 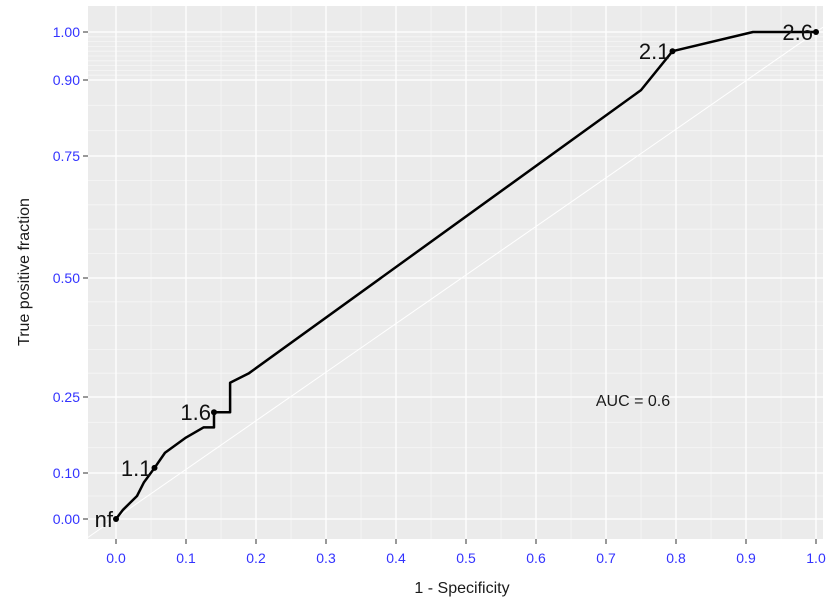 What do you see at coordinates (676, 558) in the screenshot?
I see `x-tick-label: 0.8` at bounding box center [676, 558].